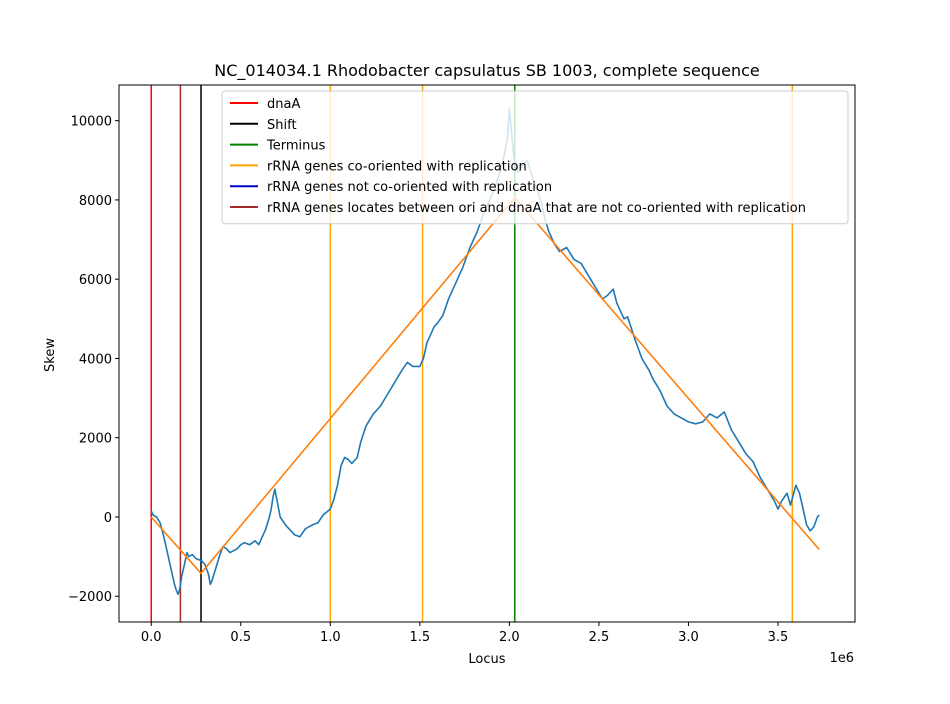  Describe the element at coordinates (397, 166) in the screenshot. I see `legend-label: rRNA genes co-oriented with replication` at that location.